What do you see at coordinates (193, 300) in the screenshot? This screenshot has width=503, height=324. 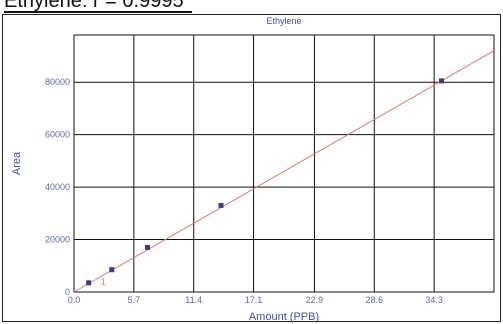 I see `x-tick-label: 11.4` at bounding box center [193, 300].